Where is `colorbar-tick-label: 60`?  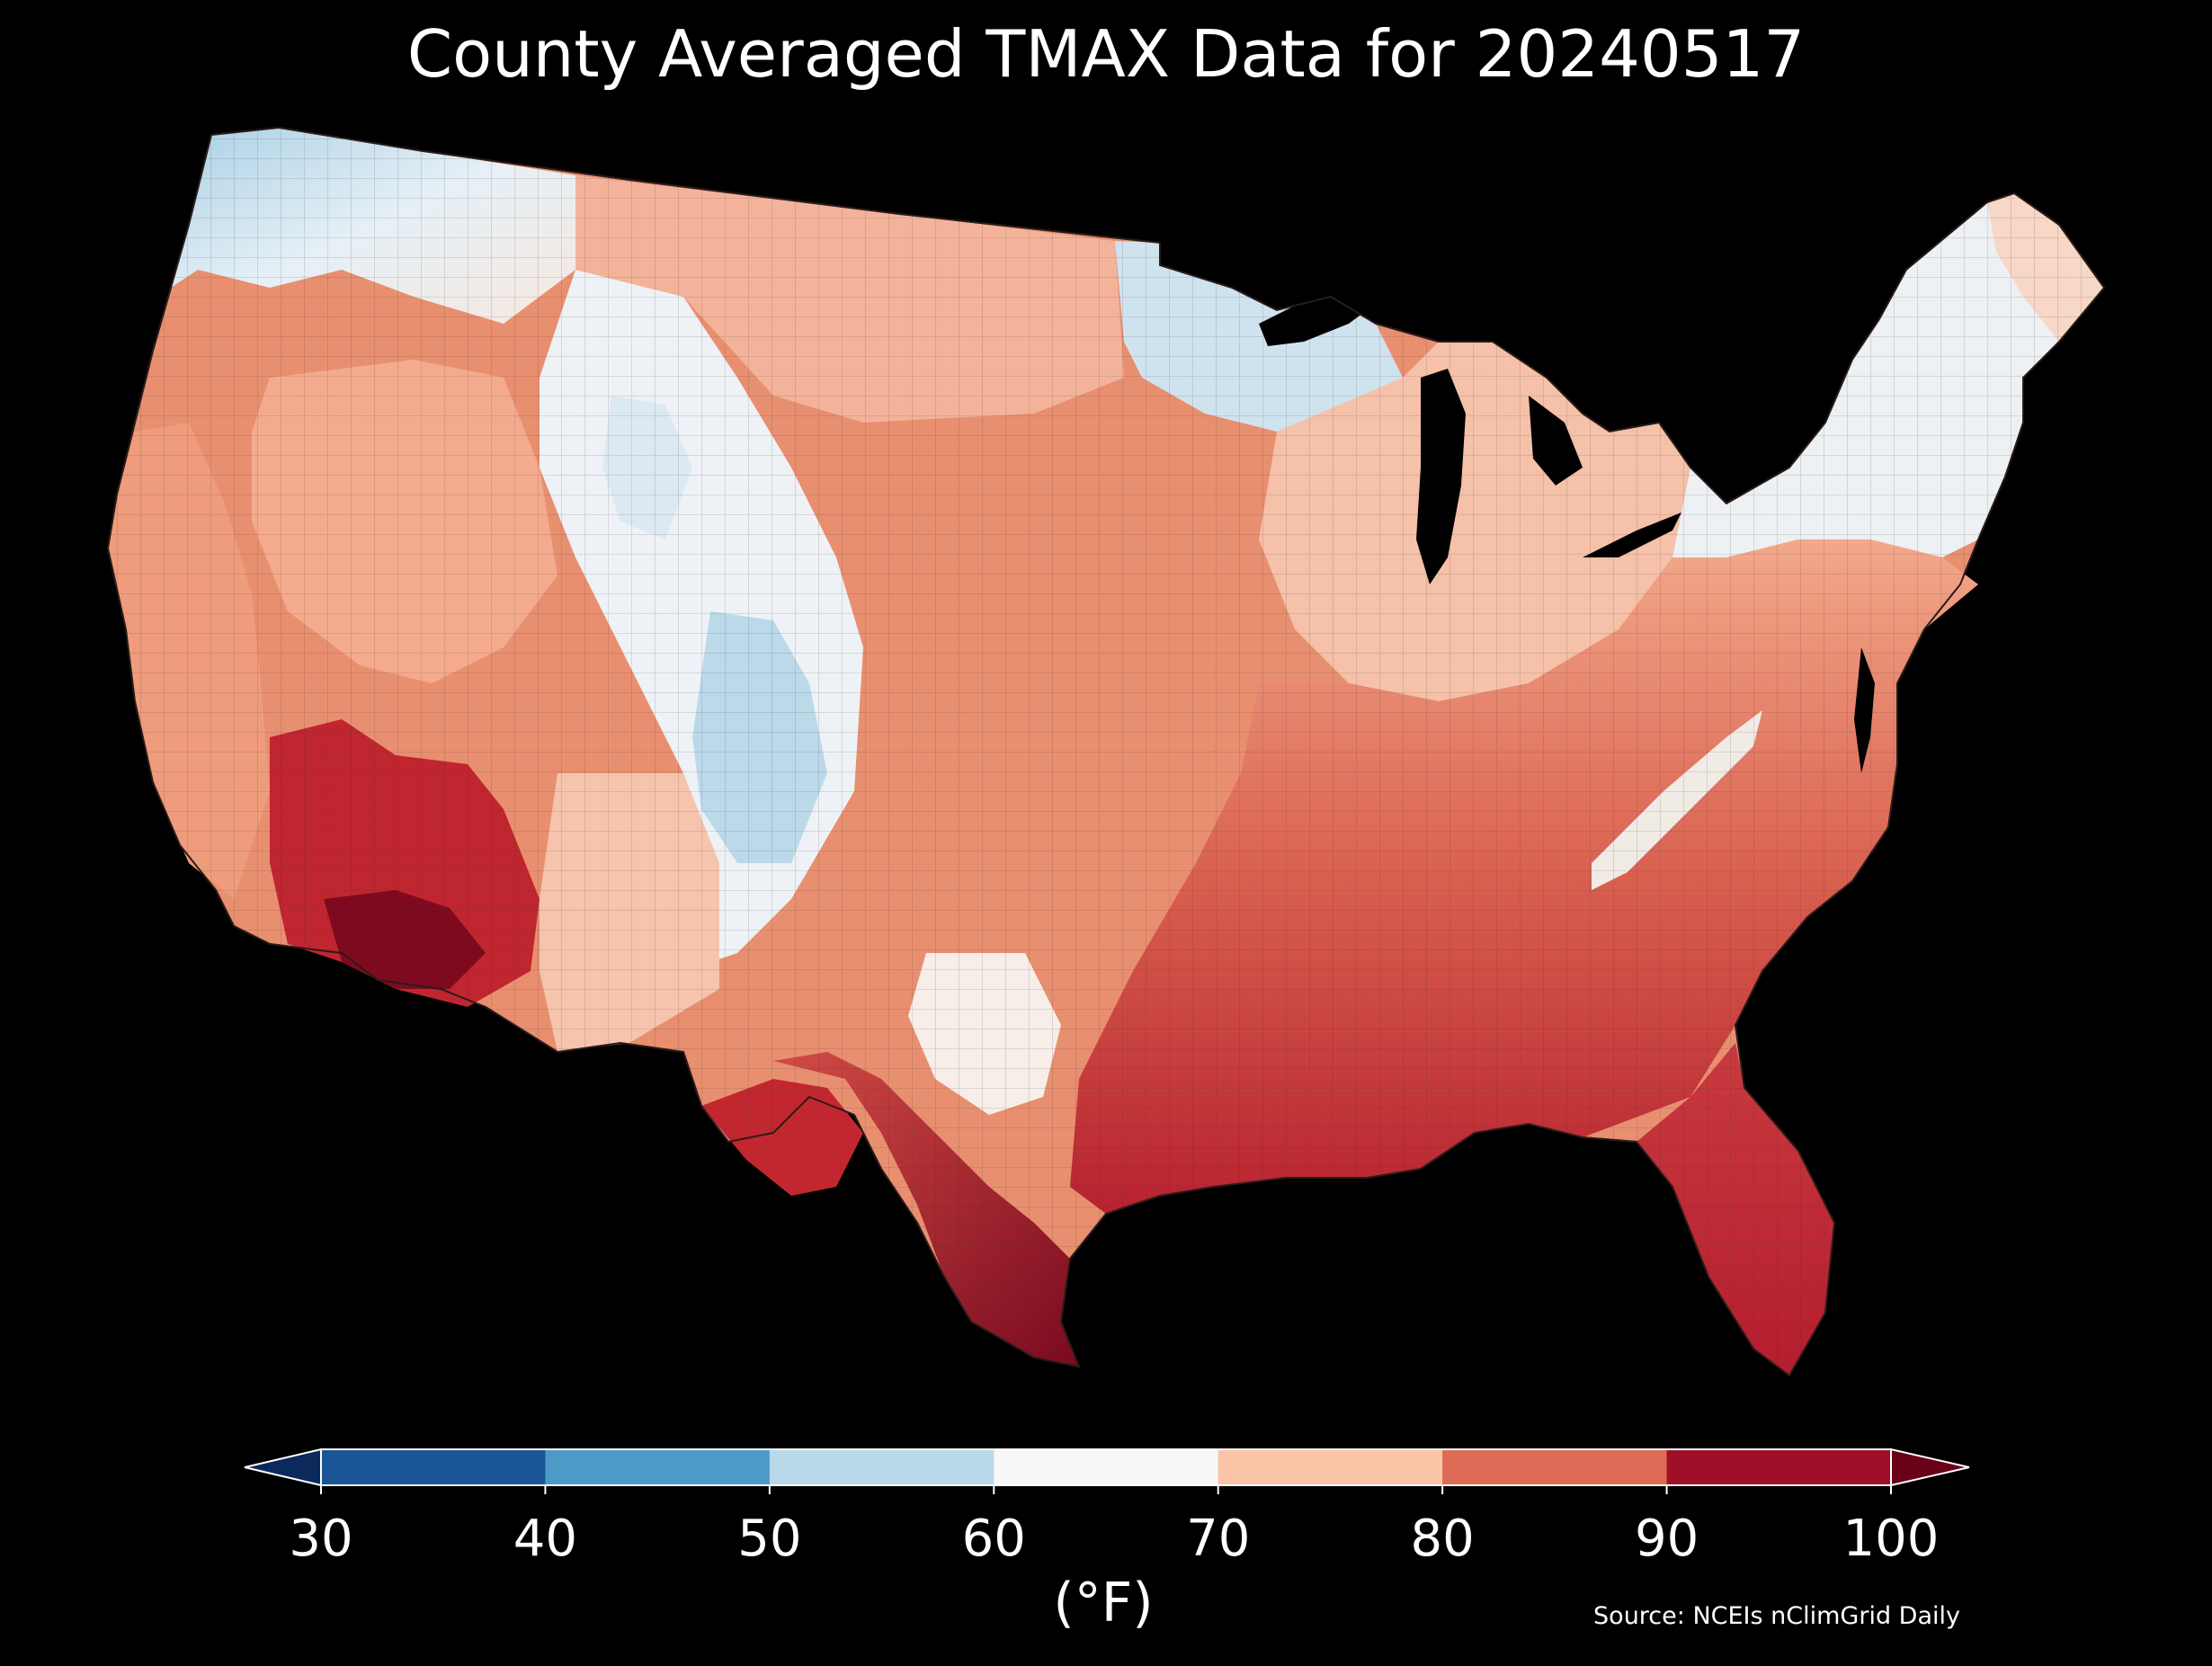
colorbar-tick-label: 60 is located at coordinates (994, 1539).